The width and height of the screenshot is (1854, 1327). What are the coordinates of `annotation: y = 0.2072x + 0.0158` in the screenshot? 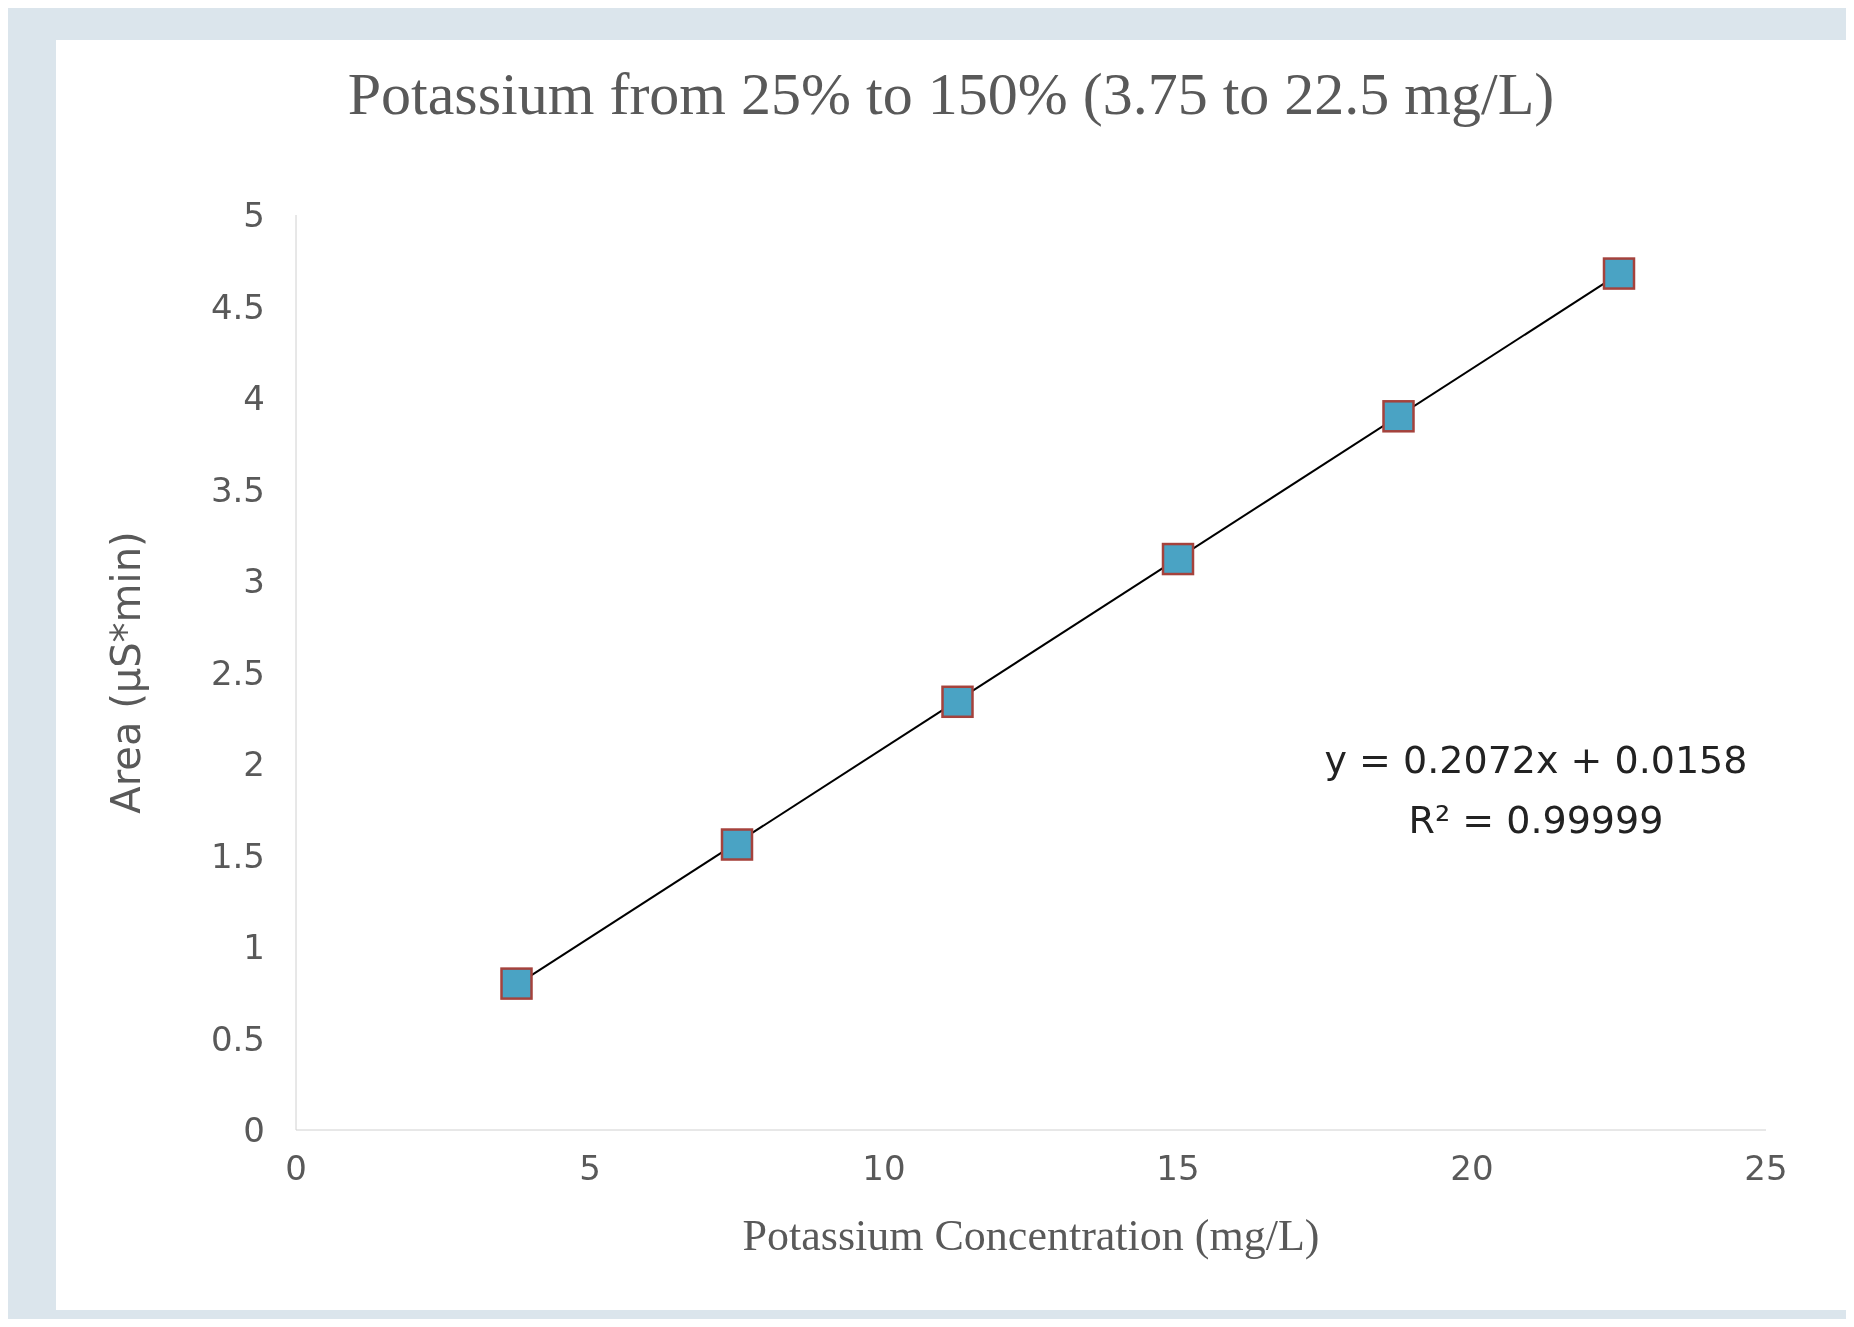 It's located at (1536, 760).